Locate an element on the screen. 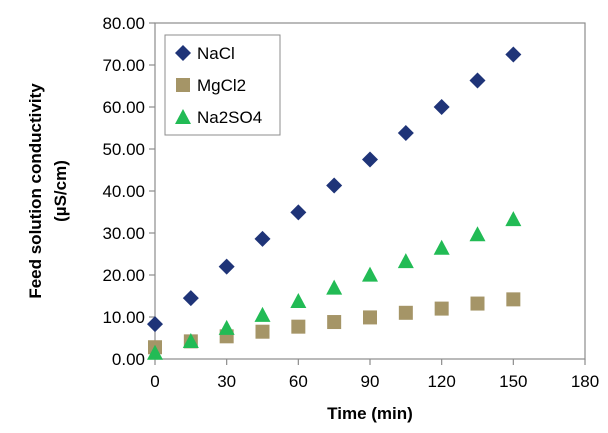  legend-entries: NaCl MgCl2 Na2SO4 is located at coordinates (218, 85).